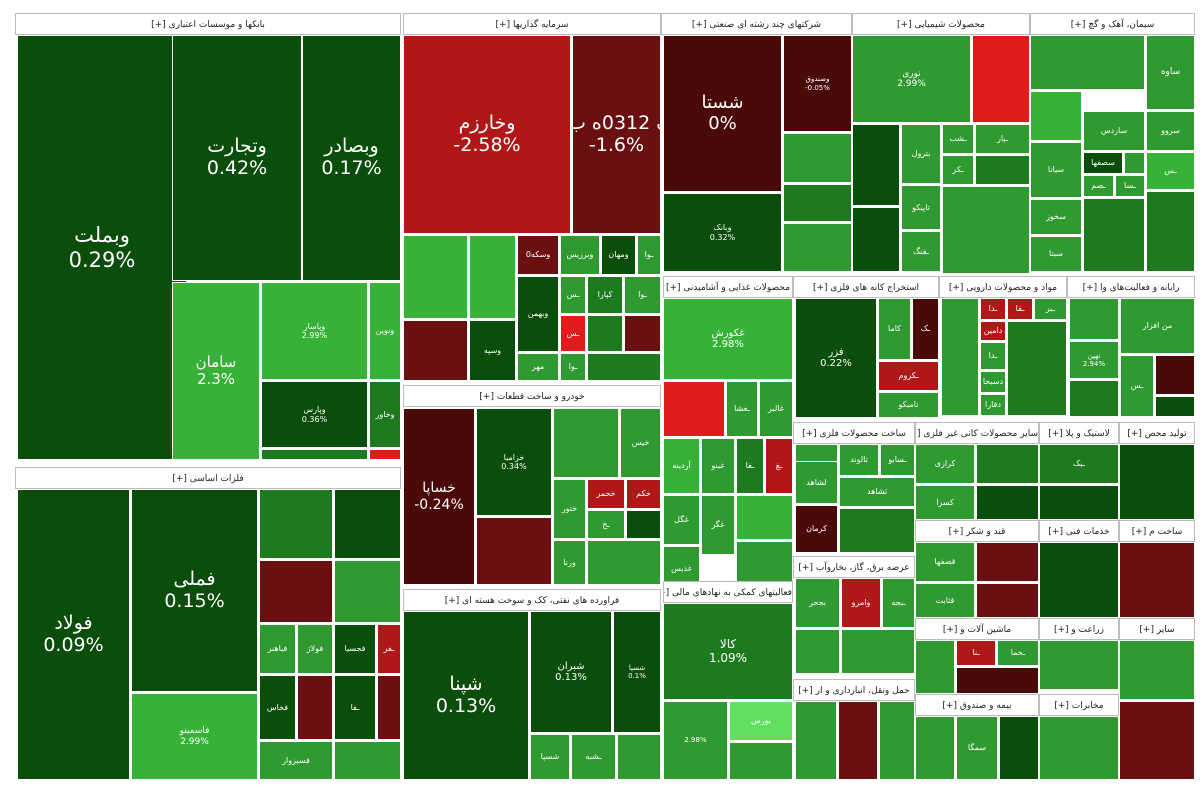 The height and width of the screenshot is (800, 1200). I want to click on sector-header: ماشین آلات و [+], so click(977, 629).